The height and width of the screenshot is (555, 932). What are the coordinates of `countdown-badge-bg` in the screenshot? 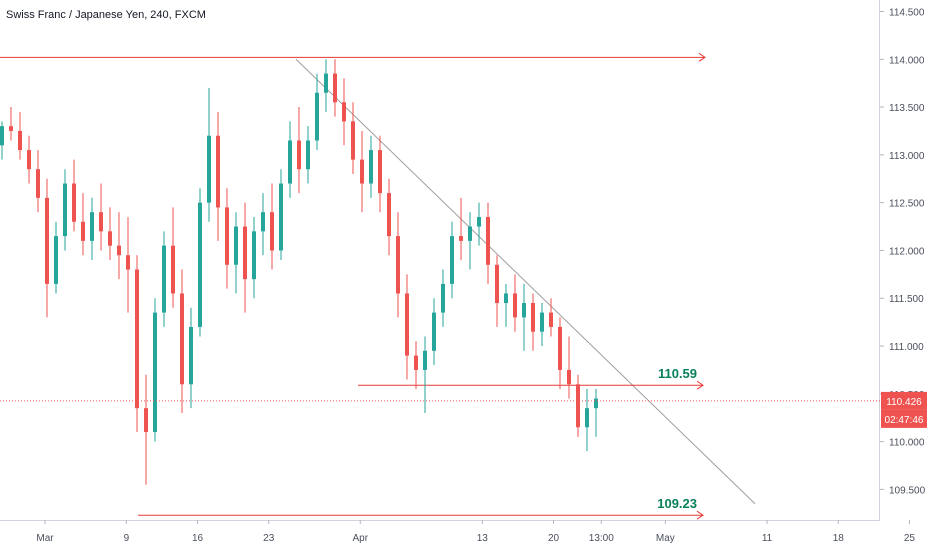 It's located at (904, 418).